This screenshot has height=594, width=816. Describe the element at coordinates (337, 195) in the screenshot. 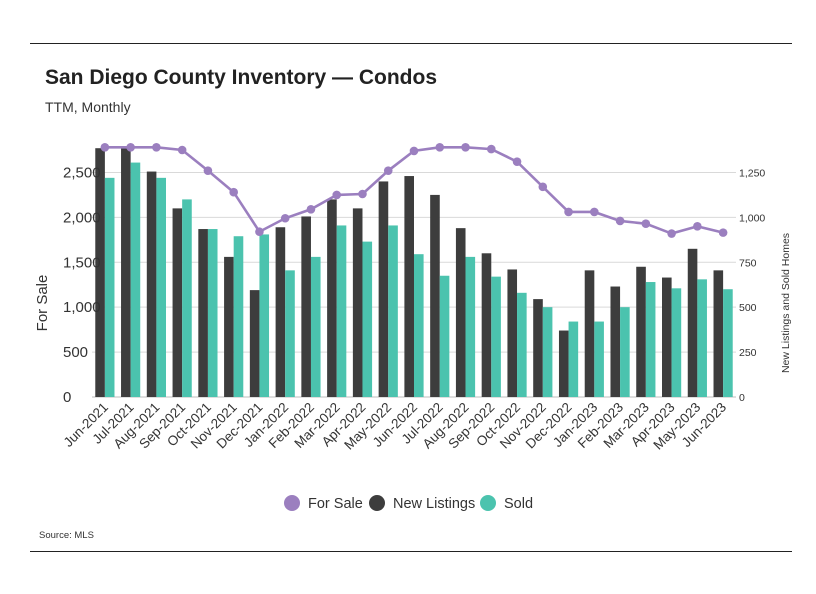

I see `point-for-sale-mar-2022` at that location.